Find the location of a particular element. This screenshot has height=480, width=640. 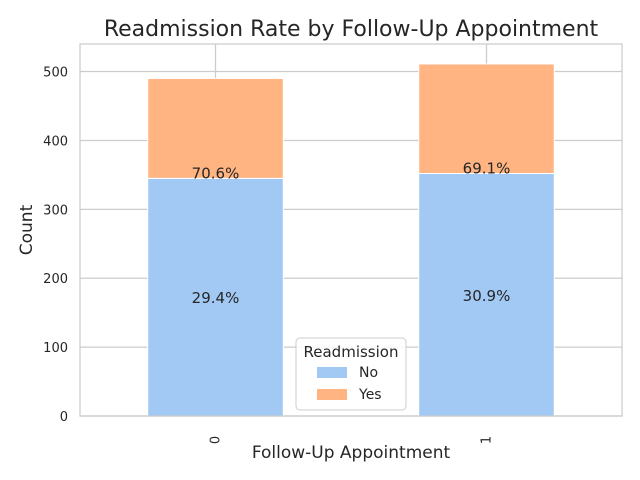

y-tick-label: 500 is located at coordinates (55, 73).